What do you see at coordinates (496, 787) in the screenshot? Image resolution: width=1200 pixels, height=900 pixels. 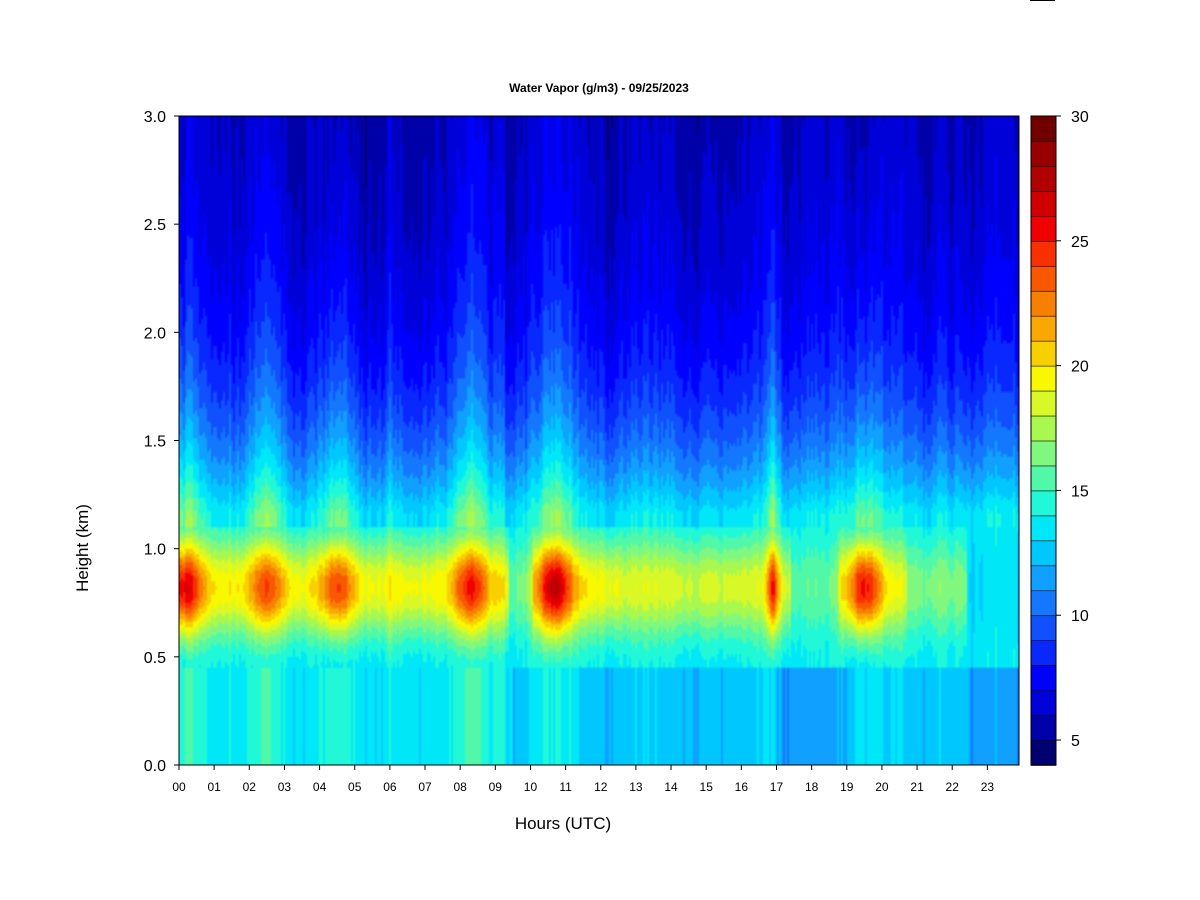 I see `x-tick-label: 09` at bounding box center [496, 787].